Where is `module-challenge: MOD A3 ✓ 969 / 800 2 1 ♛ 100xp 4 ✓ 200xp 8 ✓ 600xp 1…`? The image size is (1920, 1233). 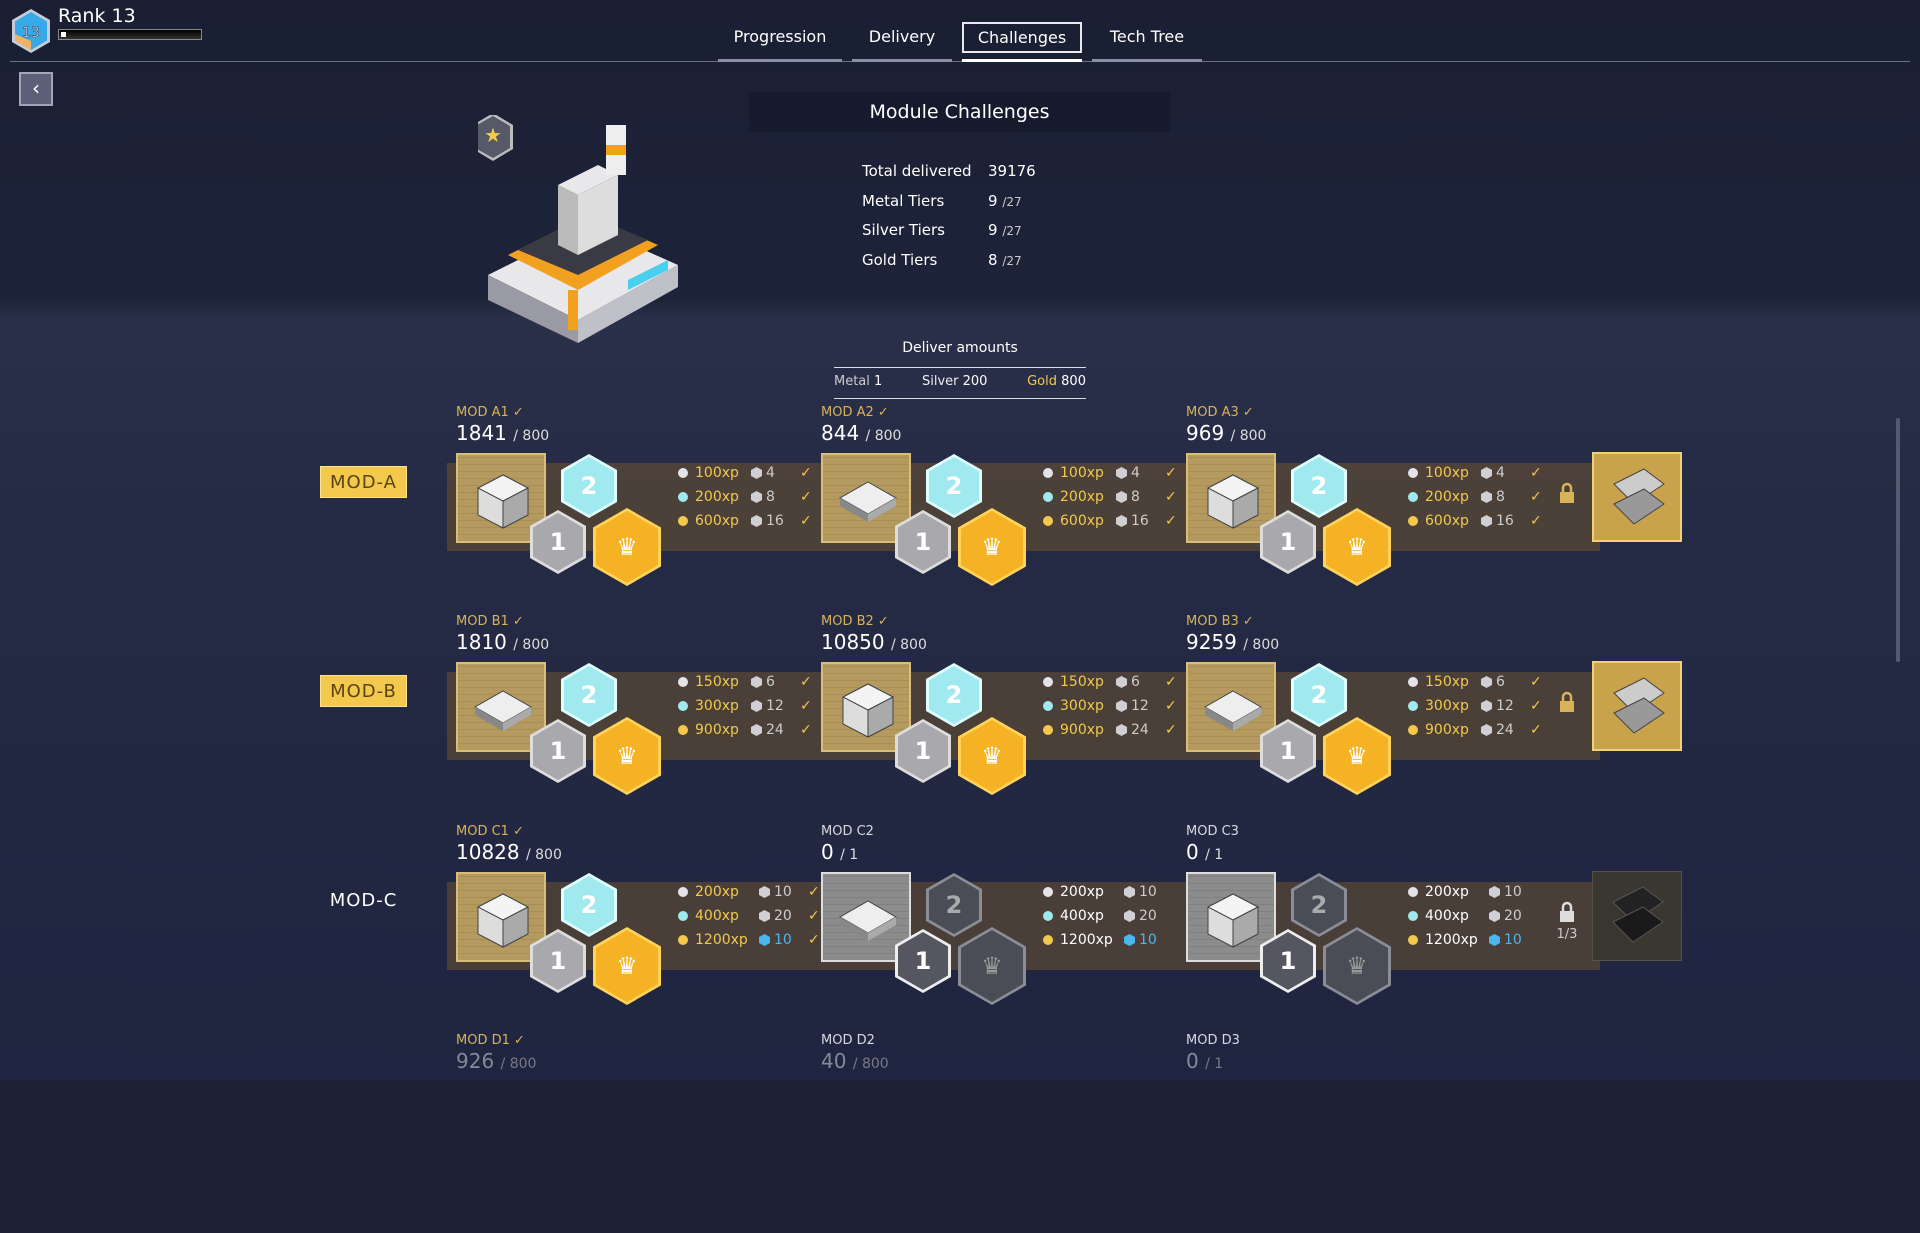
module-challenge: MOD A3 ✓ 969 / 800 2 1 ♛ 100xp 4 ✓ 200xp 8 ✓ 600xp 1… is located at coordinates (1366, 505).